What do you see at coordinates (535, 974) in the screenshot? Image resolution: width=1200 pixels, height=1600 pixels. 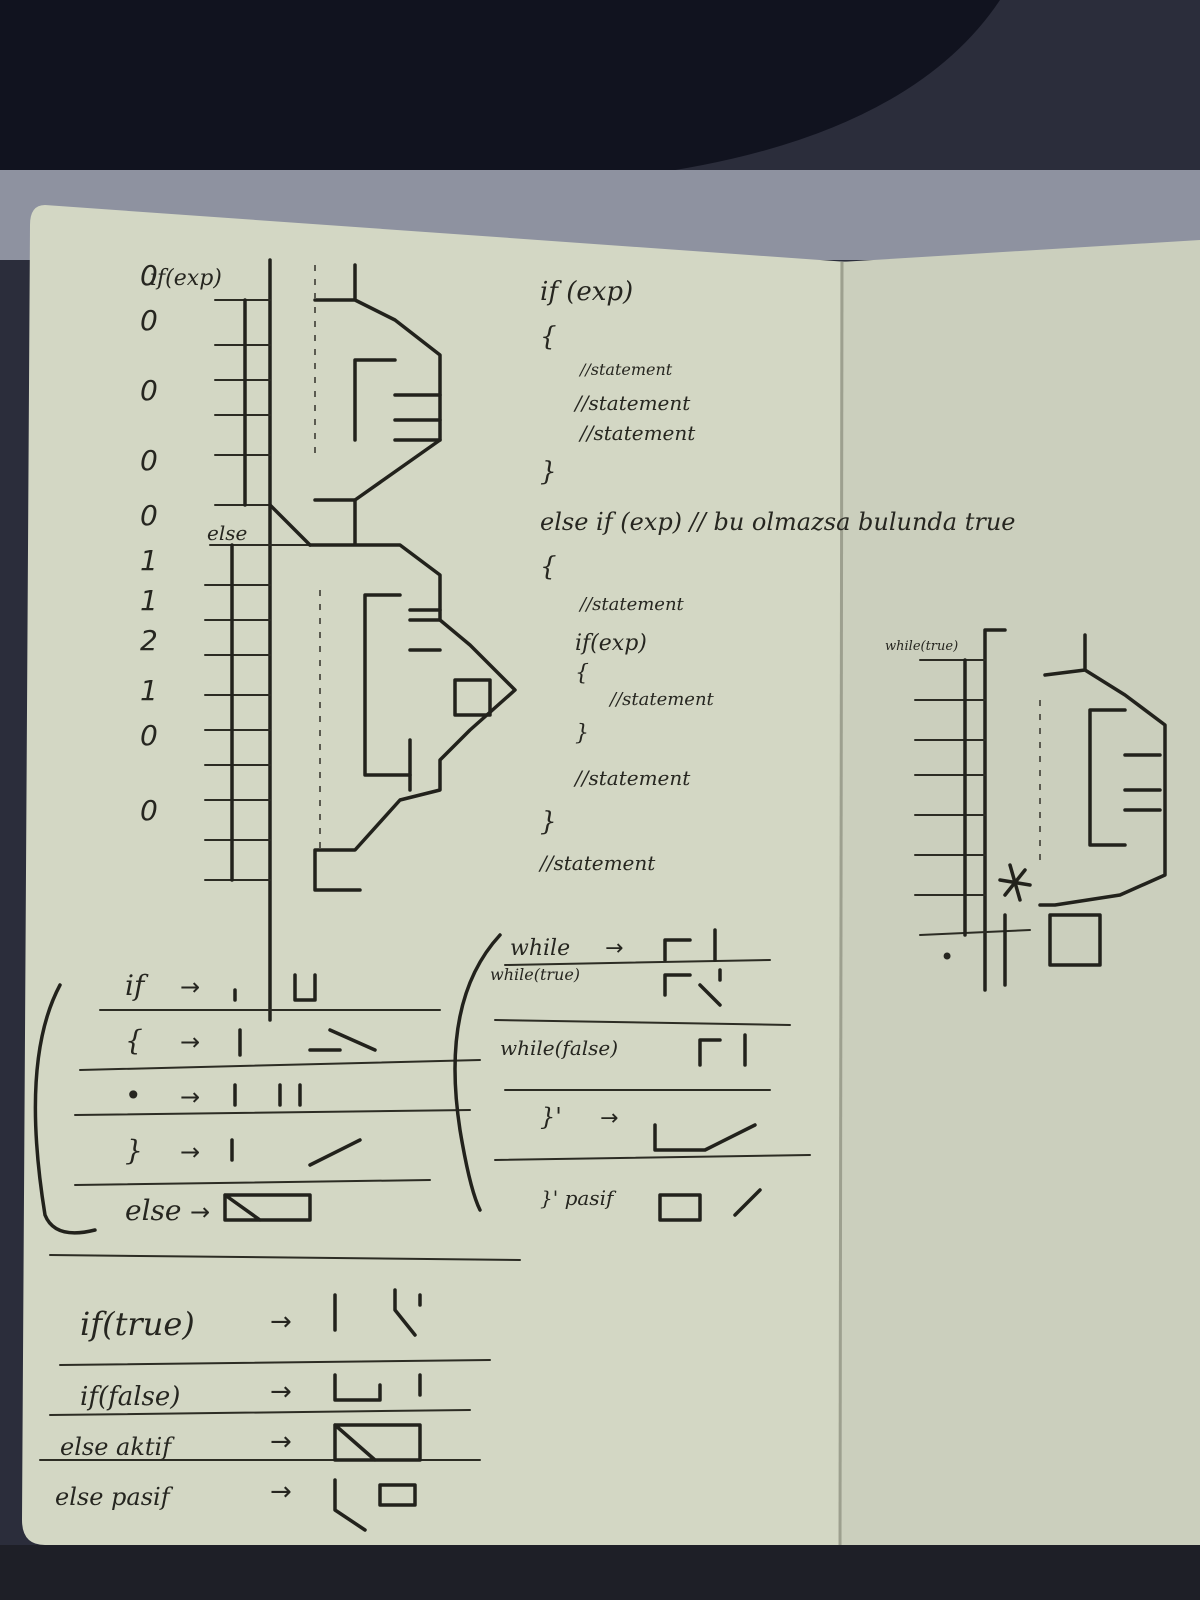 I see `legend-while-label: while(true)` at bounding box center [535, 974].